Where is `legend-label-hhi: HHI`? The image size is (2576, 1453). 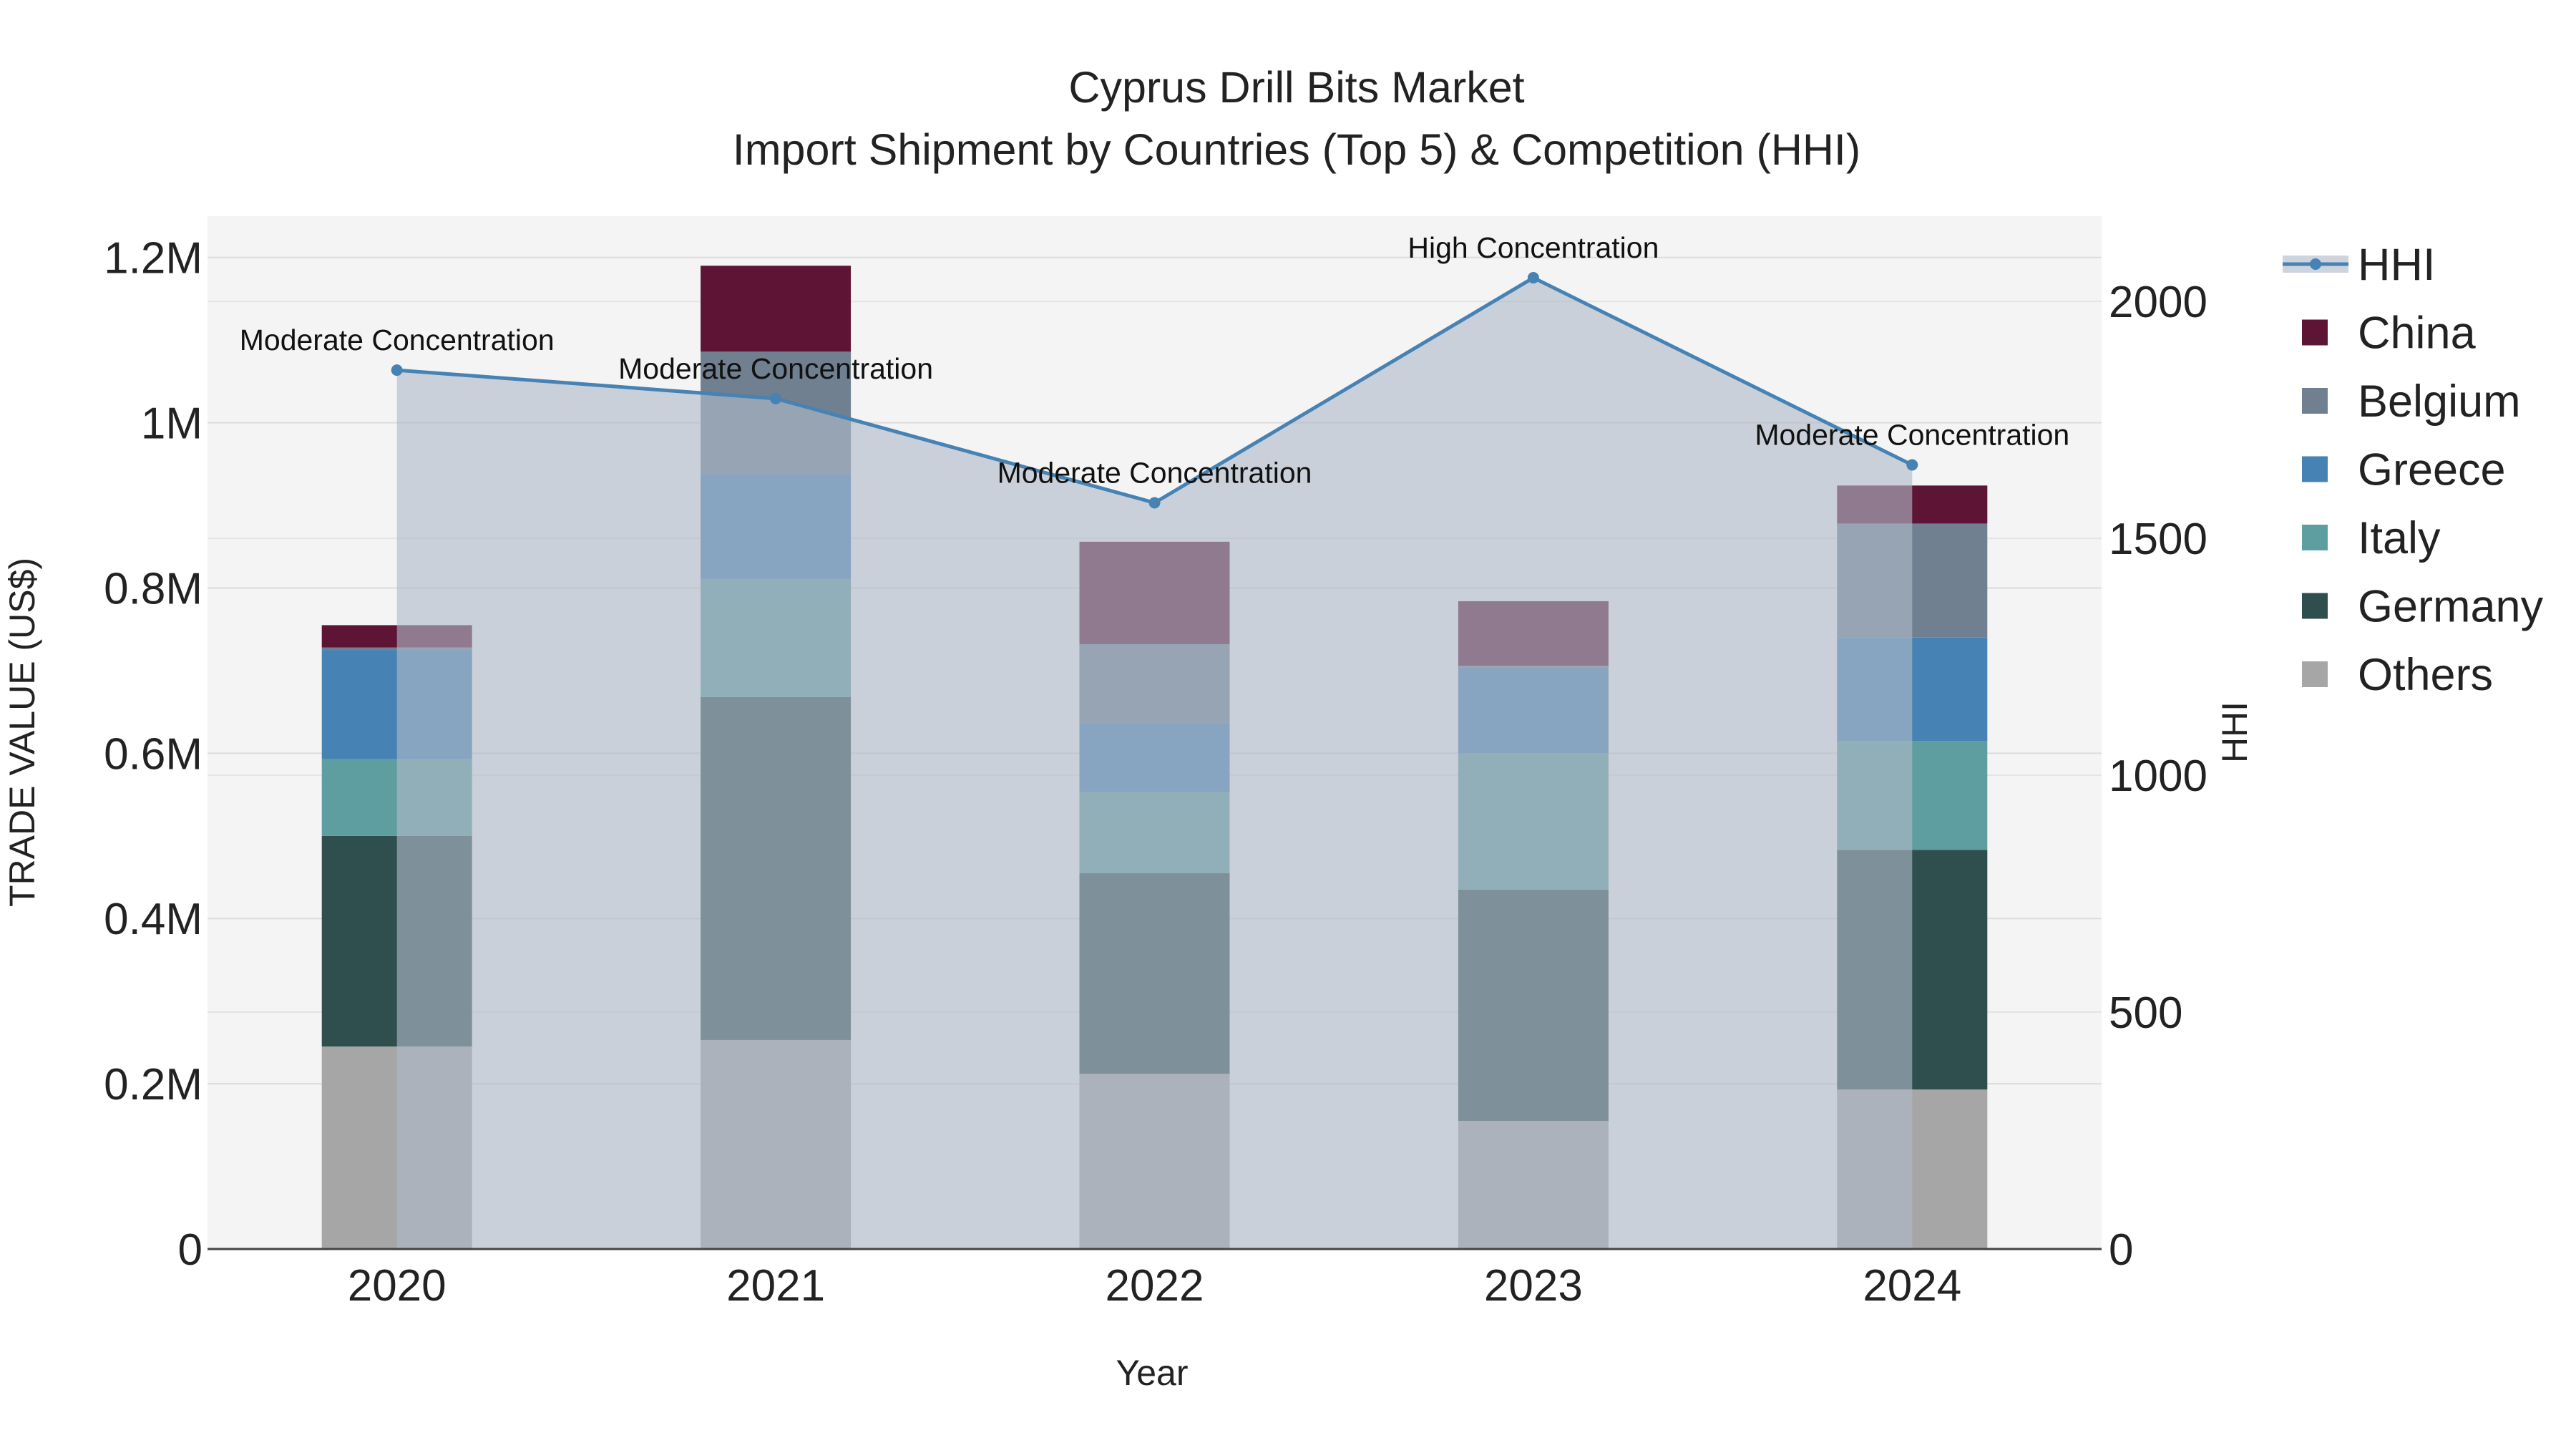
legend-label-hhi: HHI is located at coordinates (2397, 265).